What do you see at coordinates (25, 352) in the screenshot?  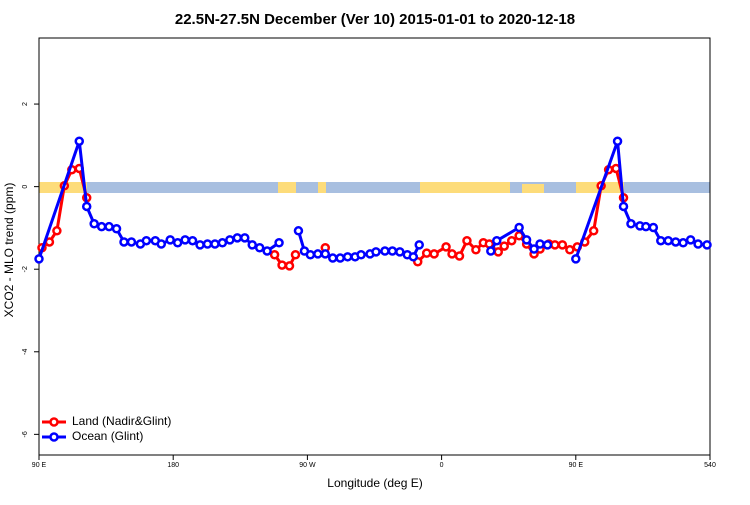 I see `y-tick-label: -4` at bounding box center [25, 352].